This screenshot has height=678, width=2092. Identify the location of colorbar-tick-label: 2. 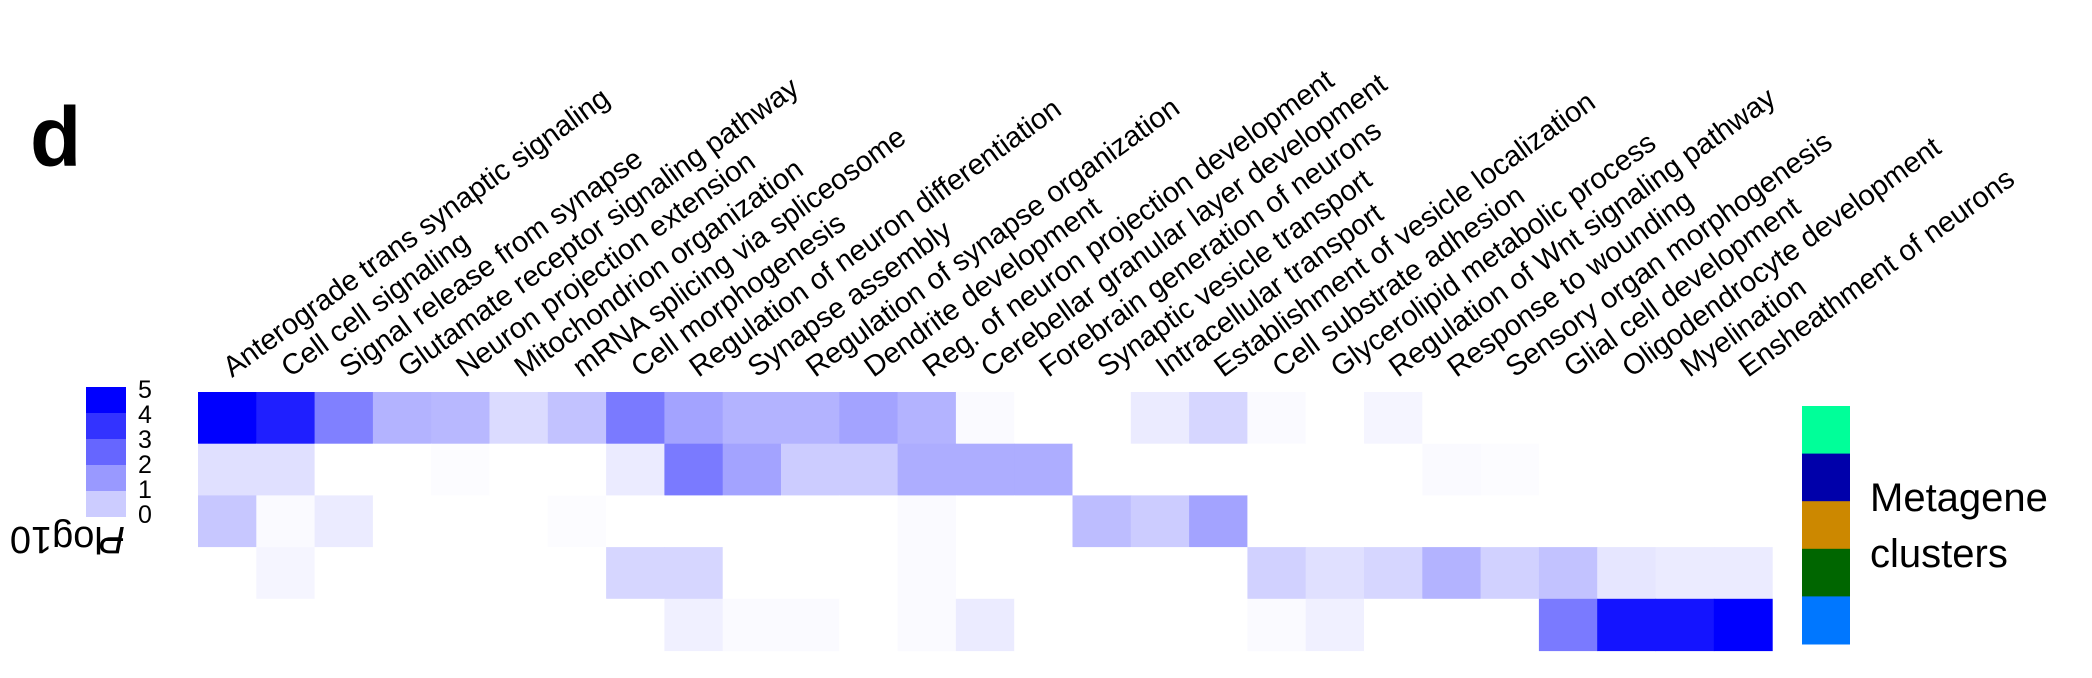
(145, 465).